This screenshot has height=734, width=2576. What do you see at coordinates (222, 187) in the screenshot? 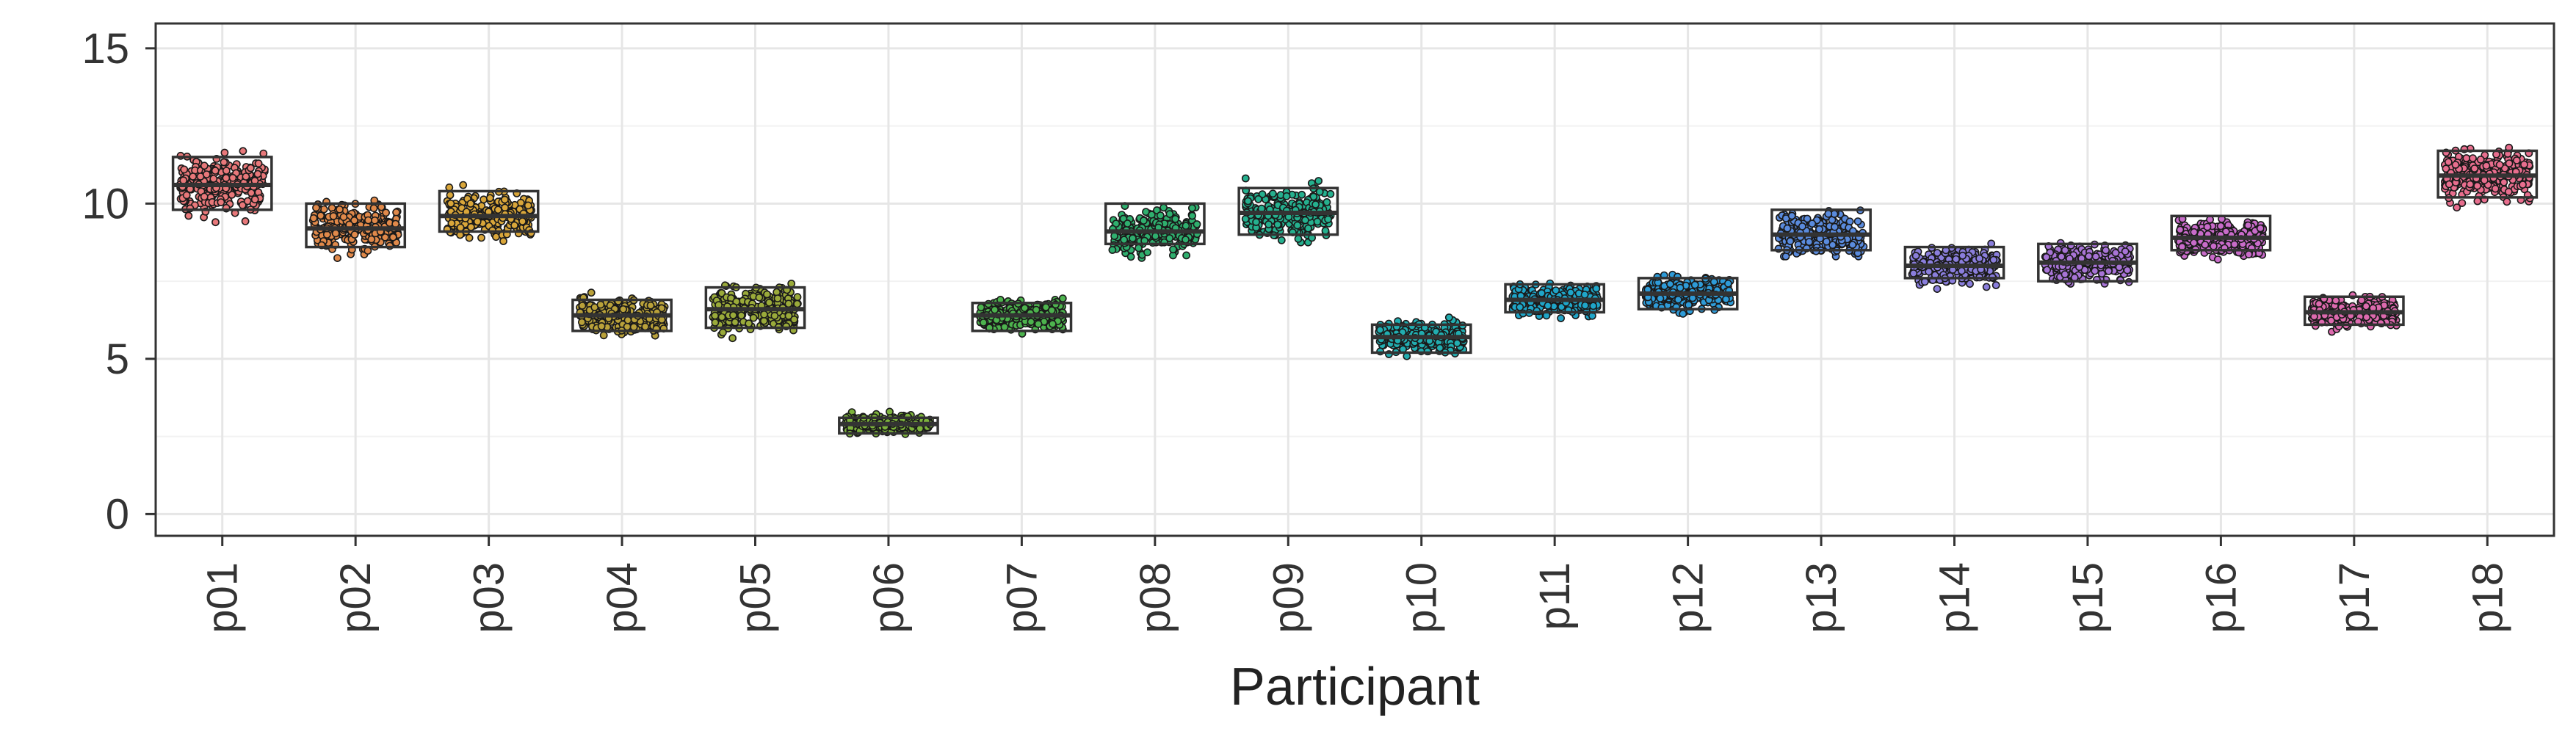
I see `jitter-group-p01` at bounding box center [222, 187].